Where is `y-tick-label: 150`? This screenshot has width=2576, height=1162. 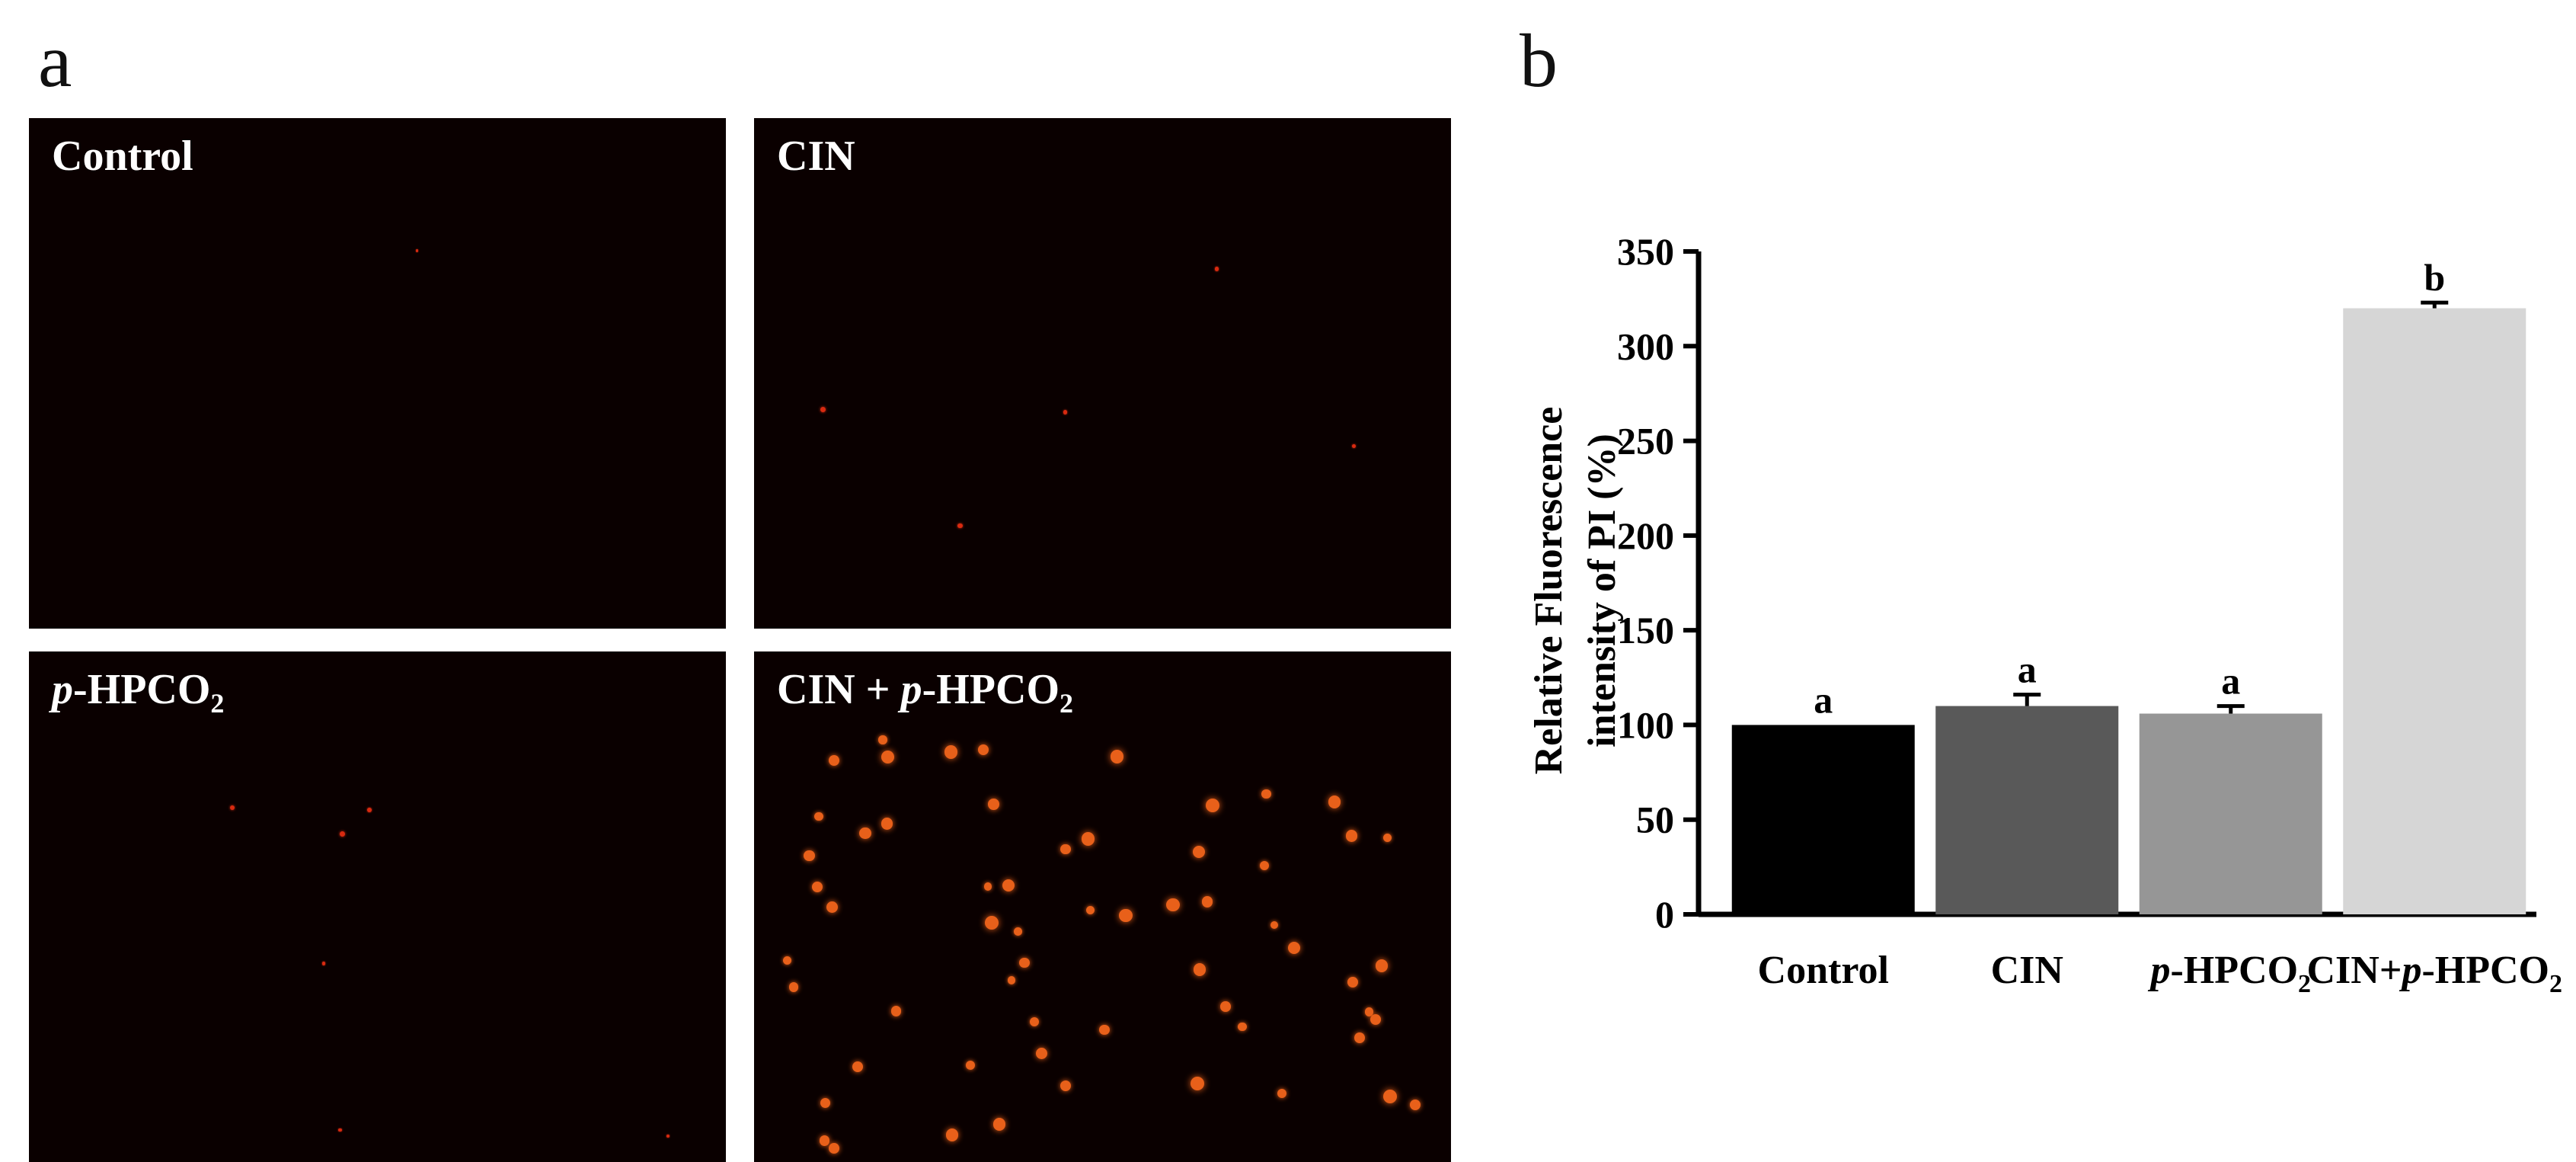
y-tick-label: 150 is located at coordinates (1646, 630).